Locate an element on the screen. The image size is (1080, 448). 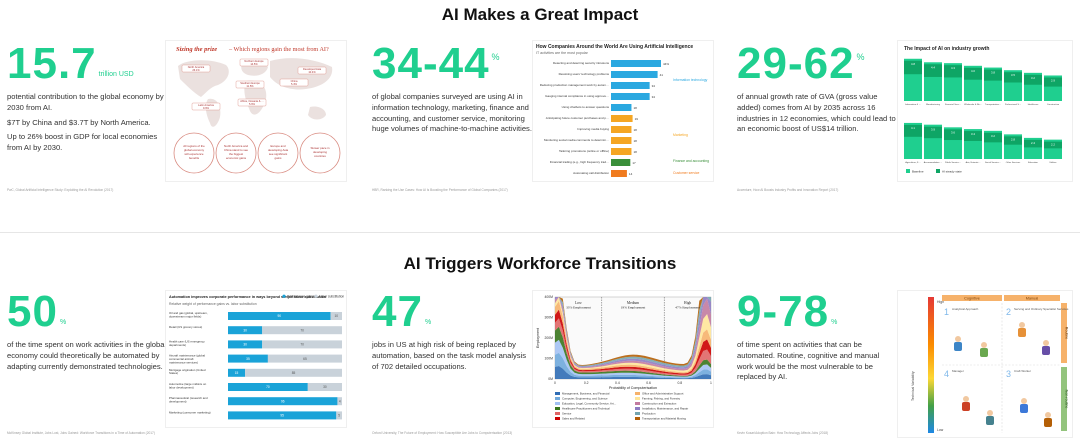
hbr-value-label: 17 is located at coordinates (634, 163).